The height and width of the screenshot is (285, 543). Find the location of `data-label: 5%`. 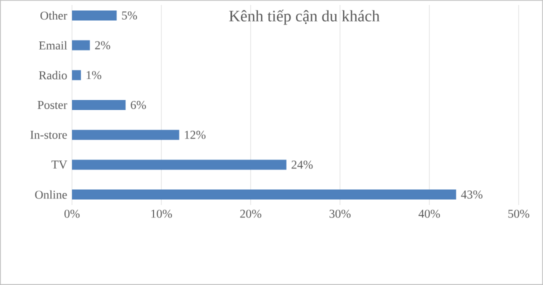

data-label: 5% is located at coordinates (129, 15).